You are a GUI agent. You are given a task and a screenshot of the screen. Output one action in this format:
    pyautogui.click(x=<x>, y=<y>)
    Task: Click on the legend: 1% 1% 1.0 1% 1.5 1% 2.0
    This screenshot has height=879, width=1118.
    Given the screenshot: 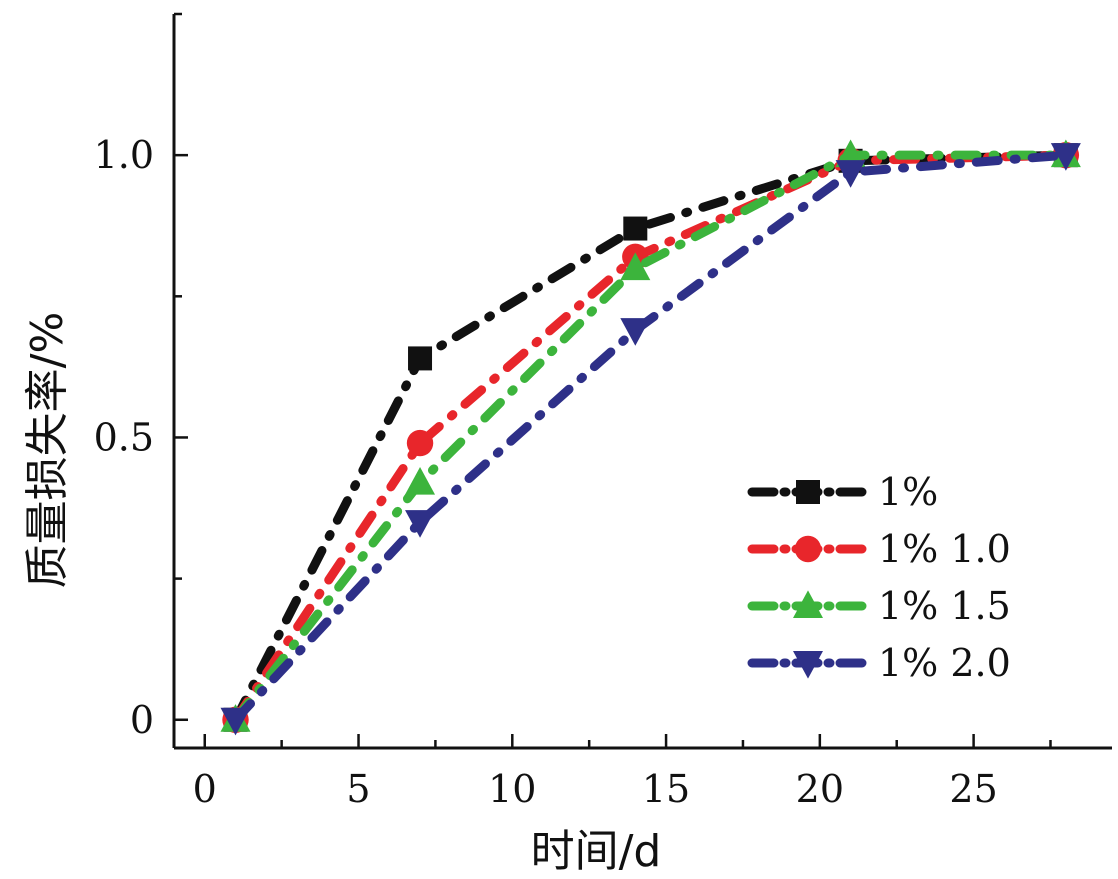 What is the action you would take?
    pyautogui.click(x=879, y=577)
    